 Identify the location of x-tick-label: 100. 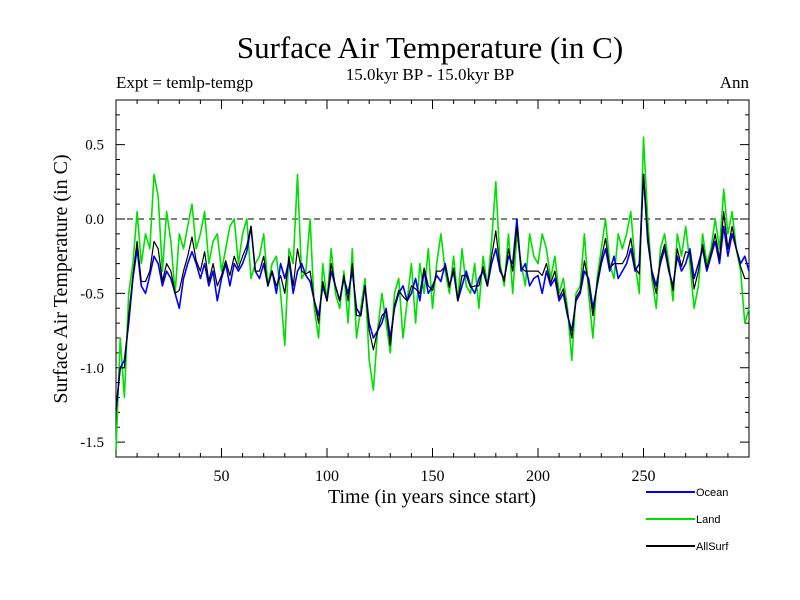
(327, 476).